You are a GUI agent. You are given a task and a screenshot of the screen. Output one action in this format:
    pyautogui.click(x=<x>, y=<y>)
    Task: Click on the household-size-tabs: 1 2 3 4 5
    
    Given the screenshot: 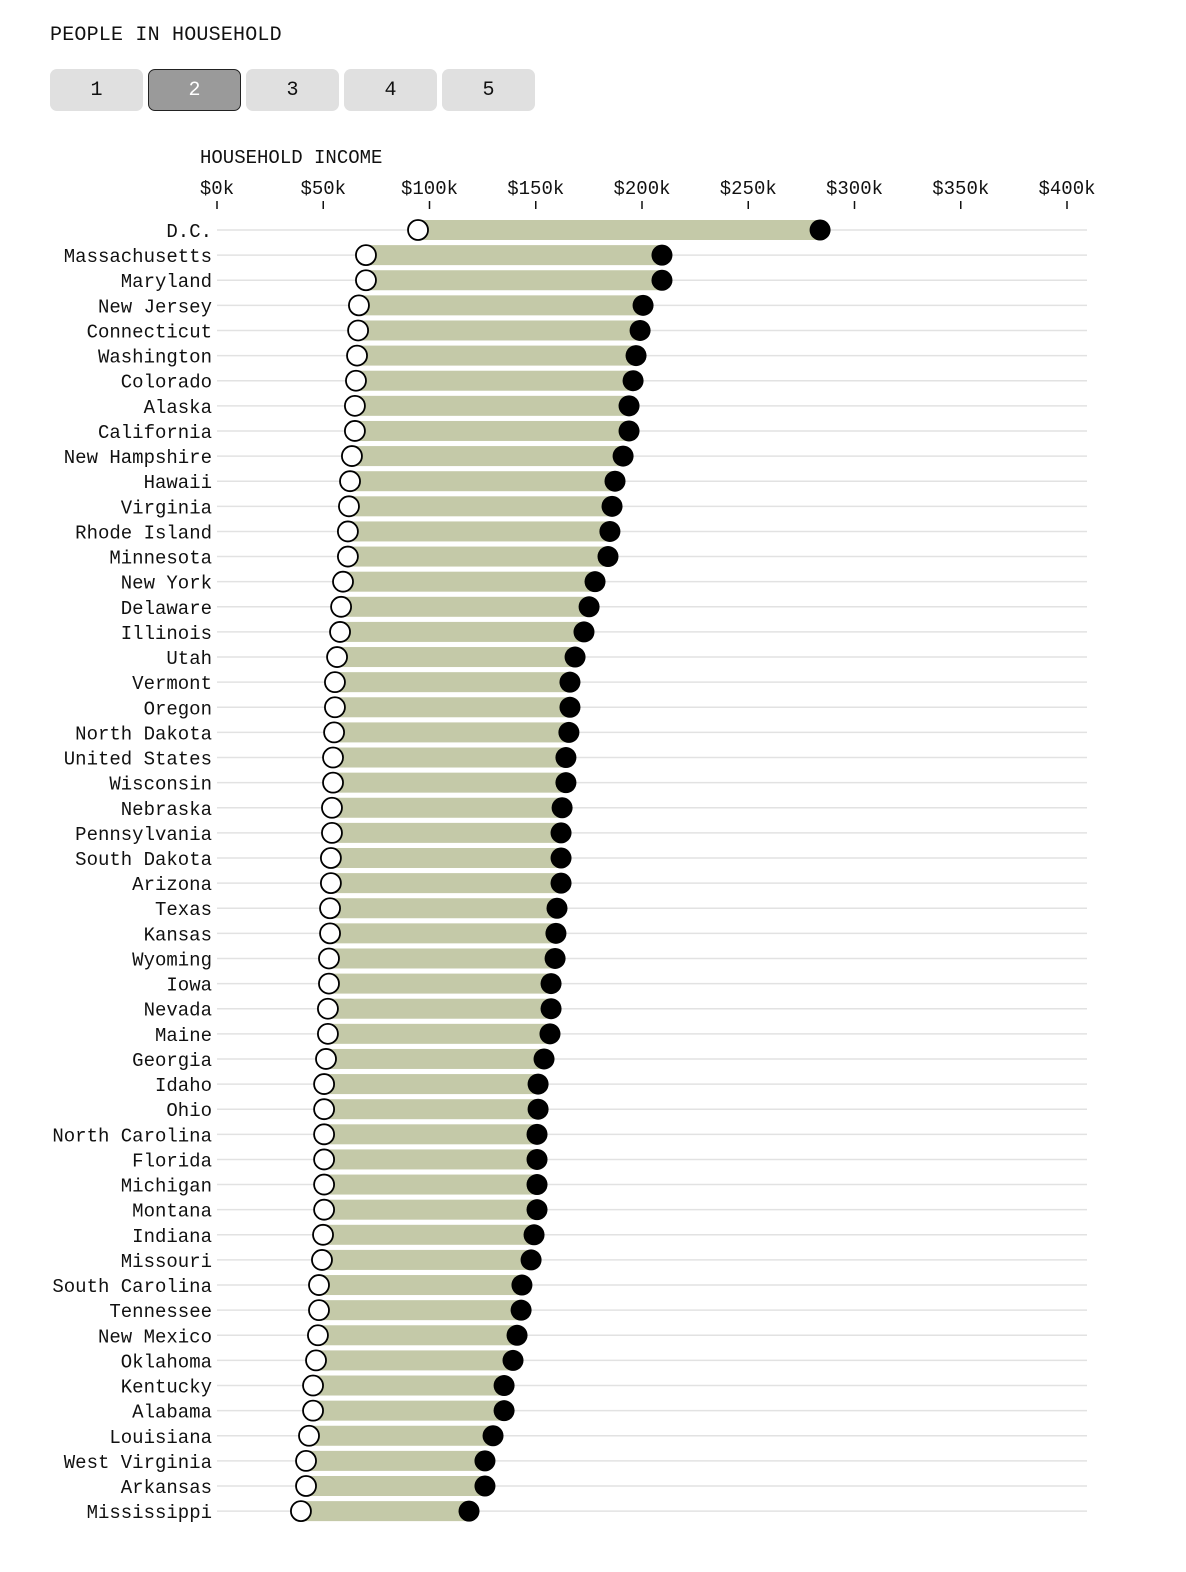 What is the action you would take?
    pyautogui.click(x=292, y=90)
    